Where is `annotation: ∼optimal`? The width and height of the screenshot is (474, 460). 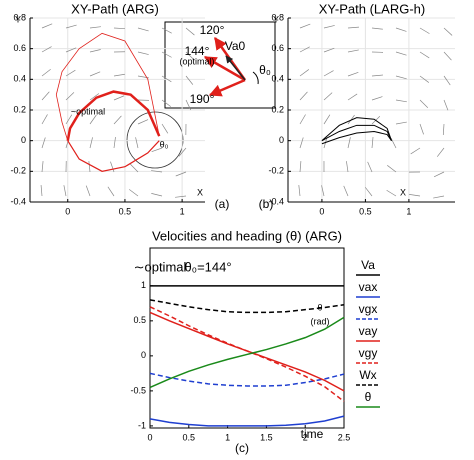
annotation: ∼optimal is located at coordinates (160, 266).